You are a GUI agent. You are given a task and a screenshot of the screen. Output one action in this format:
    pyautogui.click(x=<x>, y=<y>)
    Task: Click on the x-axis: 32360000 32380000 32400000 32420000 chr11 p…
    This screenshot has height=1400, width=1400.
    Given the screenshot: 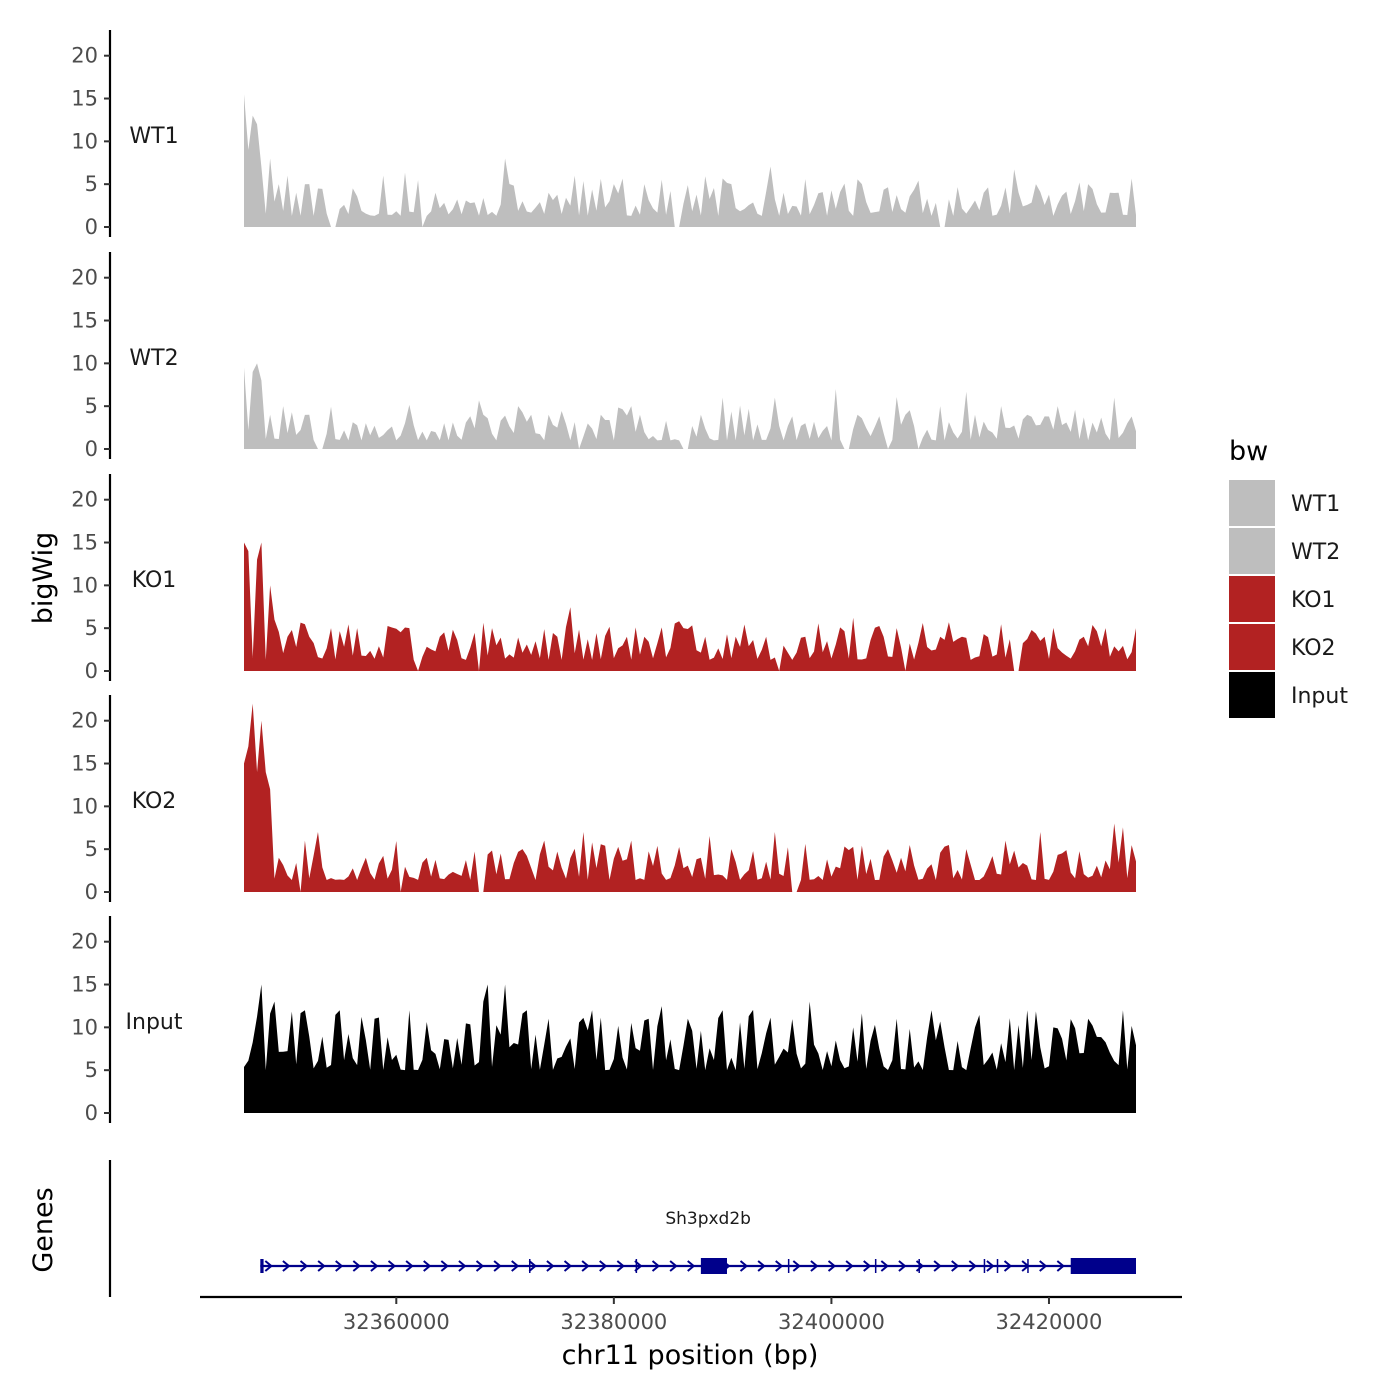 What is the action you would take?
    pyautogui.click(x=691, y=1333)
    